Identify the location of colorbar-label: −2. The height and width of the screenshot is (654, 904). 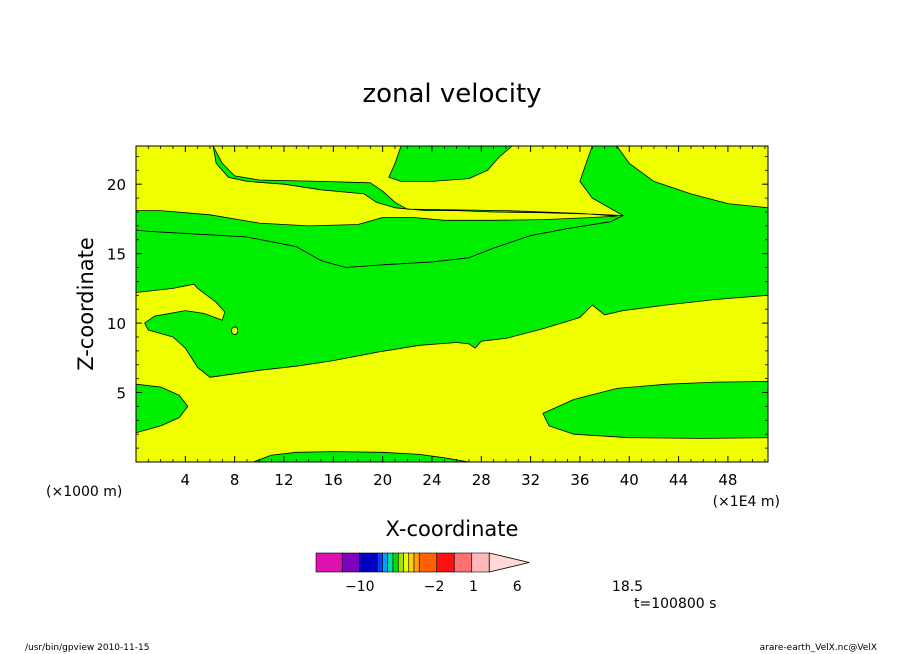
(434, 587).